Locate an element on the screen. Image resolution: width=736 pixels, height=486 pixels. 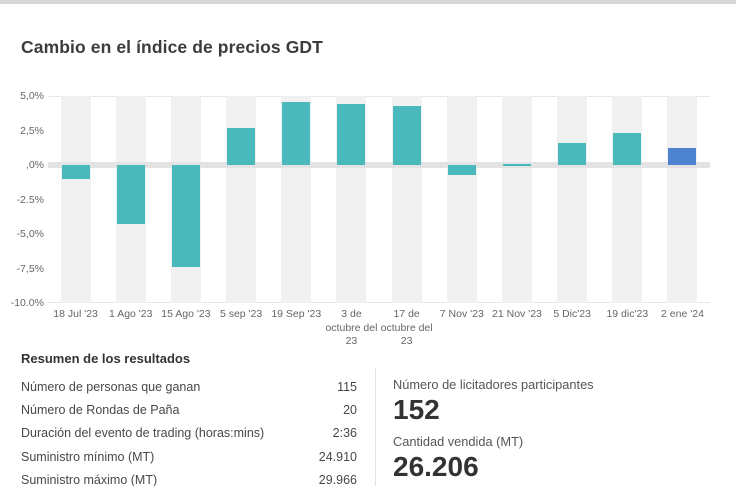
summary-row: Suministro mínimo (MT) 24.910 is located at coordinates (189, 456).